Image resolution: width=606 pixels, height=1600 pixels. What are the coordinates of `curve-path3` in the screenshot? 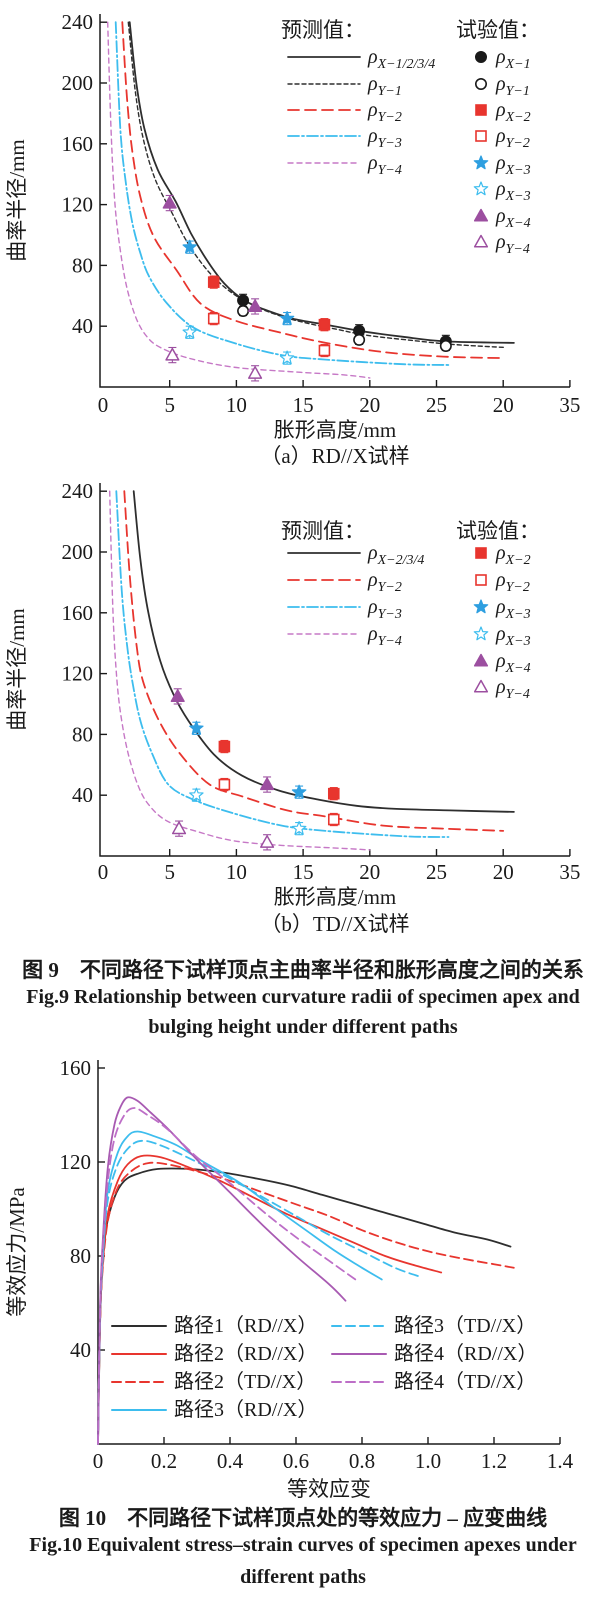 It's located at (306, 1303).